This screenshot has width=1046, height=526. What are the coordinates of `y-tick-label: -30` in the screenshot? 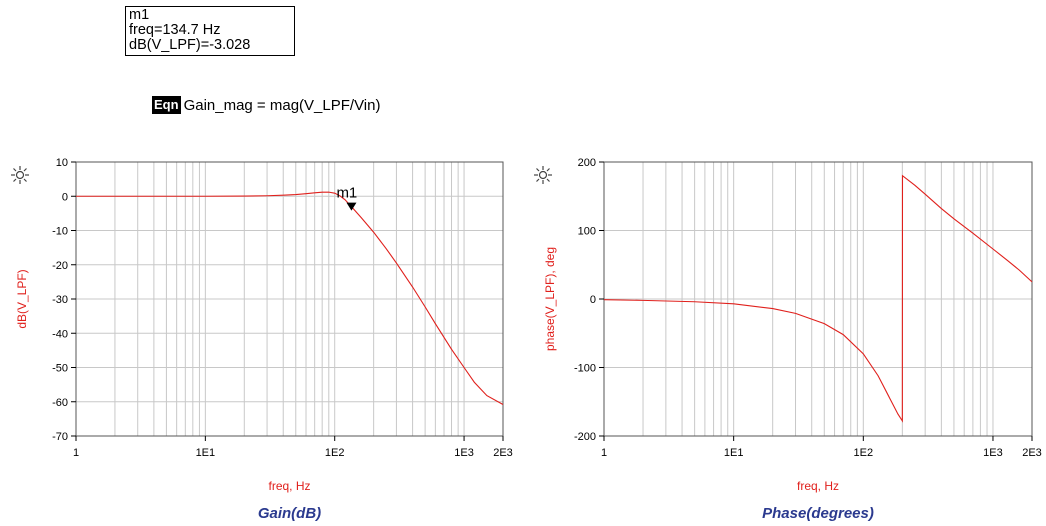 It's located at (60, 300).